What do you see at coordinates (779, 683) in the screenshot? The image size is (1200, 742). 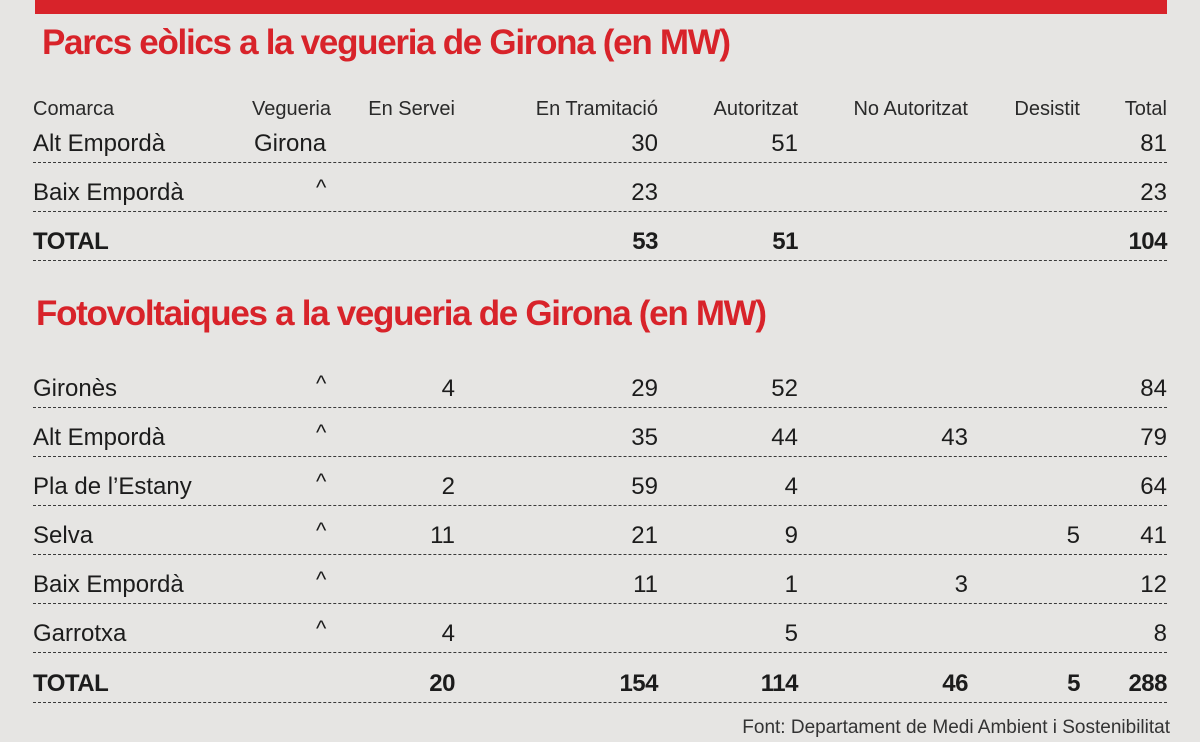 I see `total-autoritzat: 114` at bounding box center [779, 683].